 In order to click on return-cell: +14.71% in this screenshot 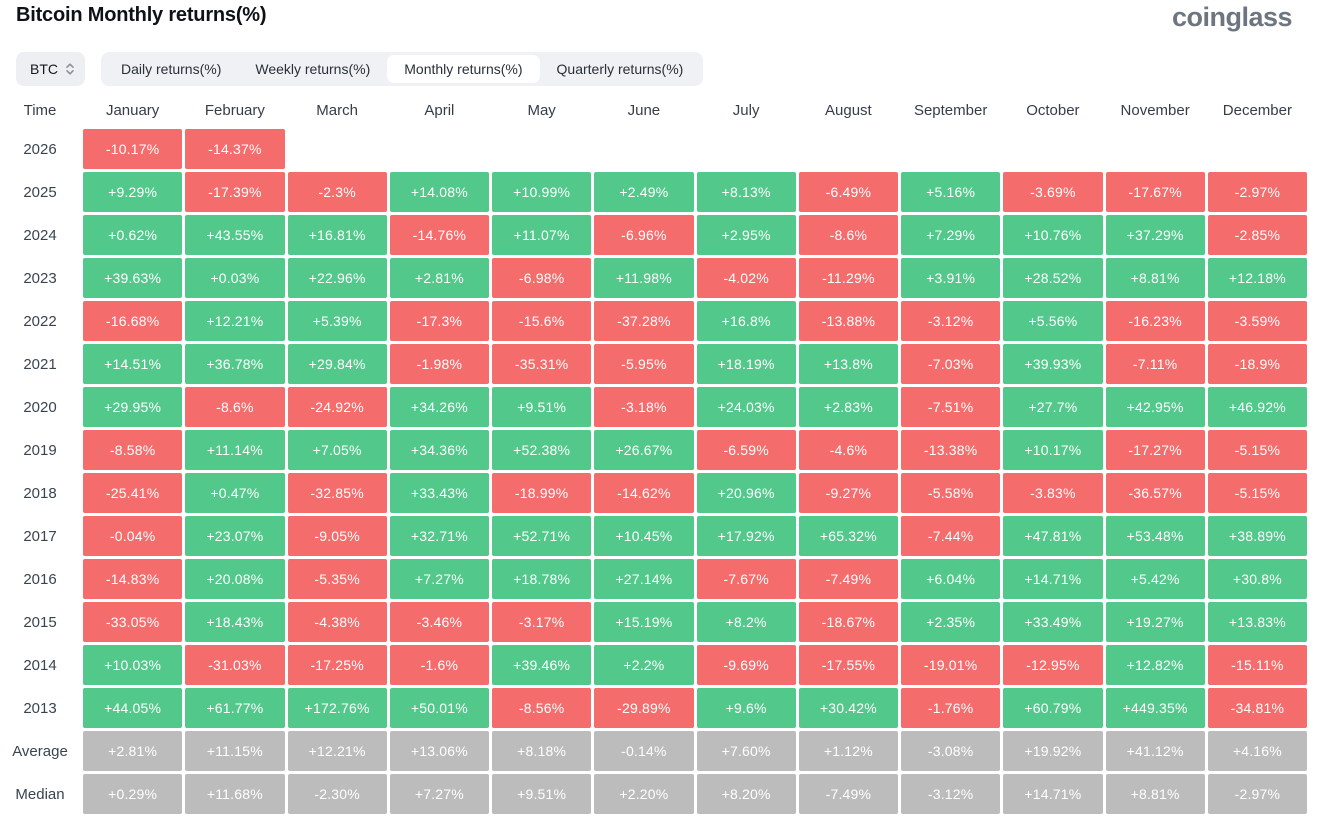, I will do `click(1053, 794)`.